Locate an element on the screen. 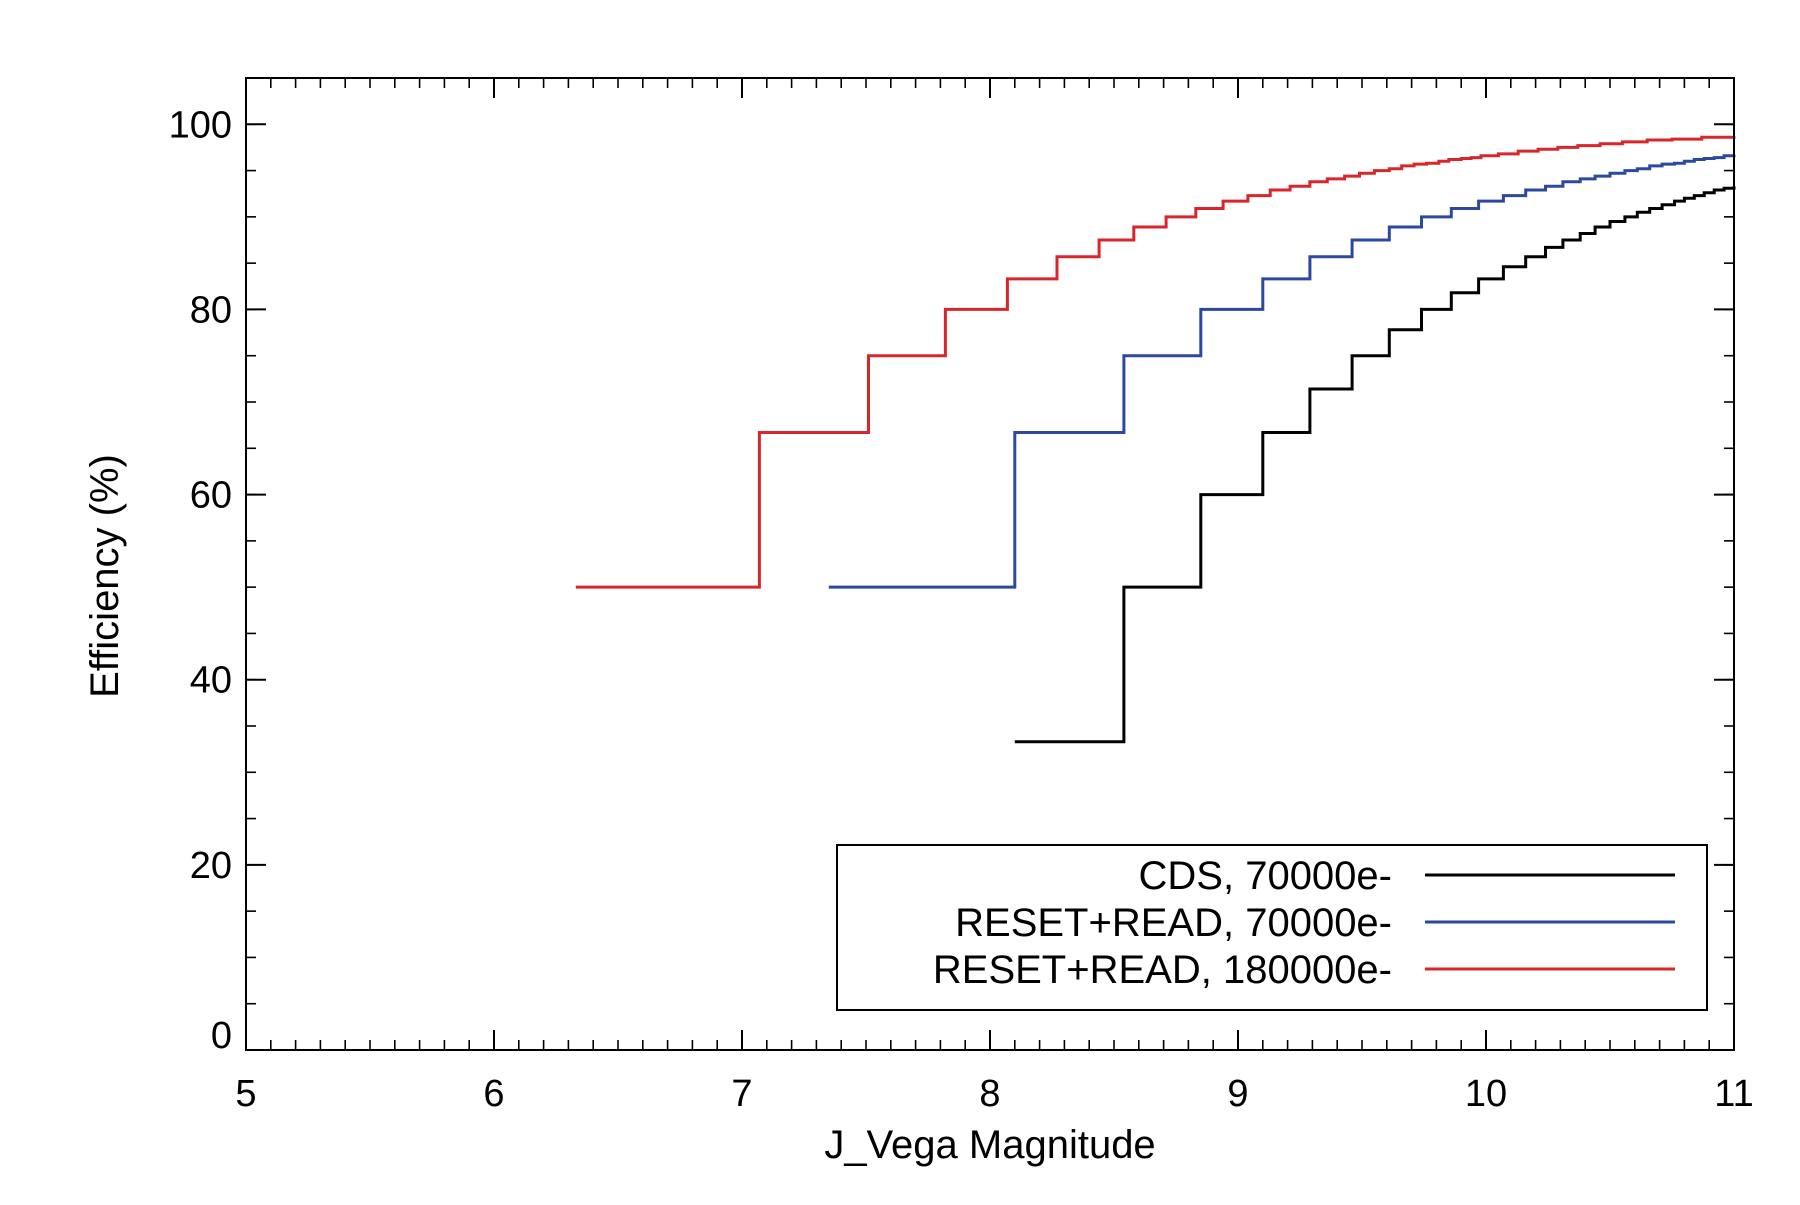 Image resolution: width=1800 pixels, height=1205 pixels. y-tick-label: 40 is located at coordinates (211, 681).